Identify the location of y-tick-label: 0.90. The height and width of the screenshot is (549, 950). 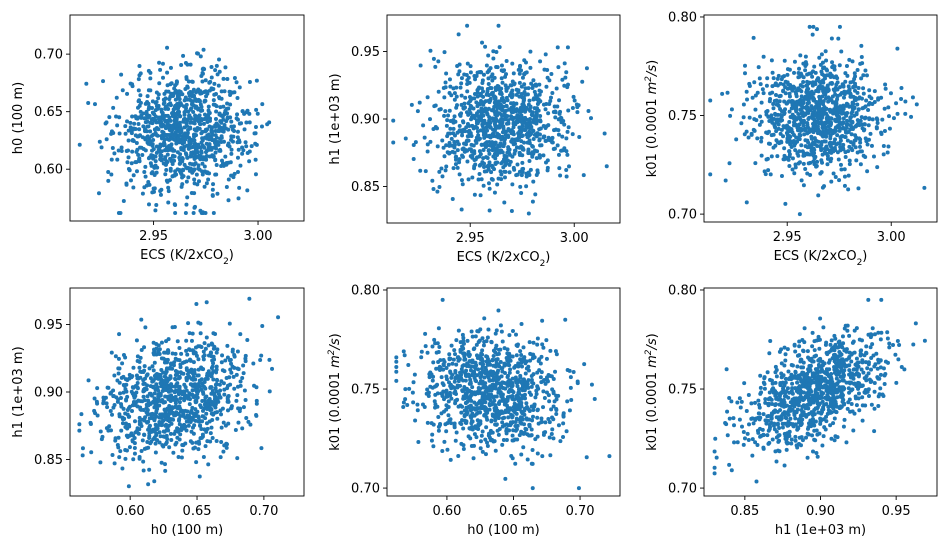
(365, 120).